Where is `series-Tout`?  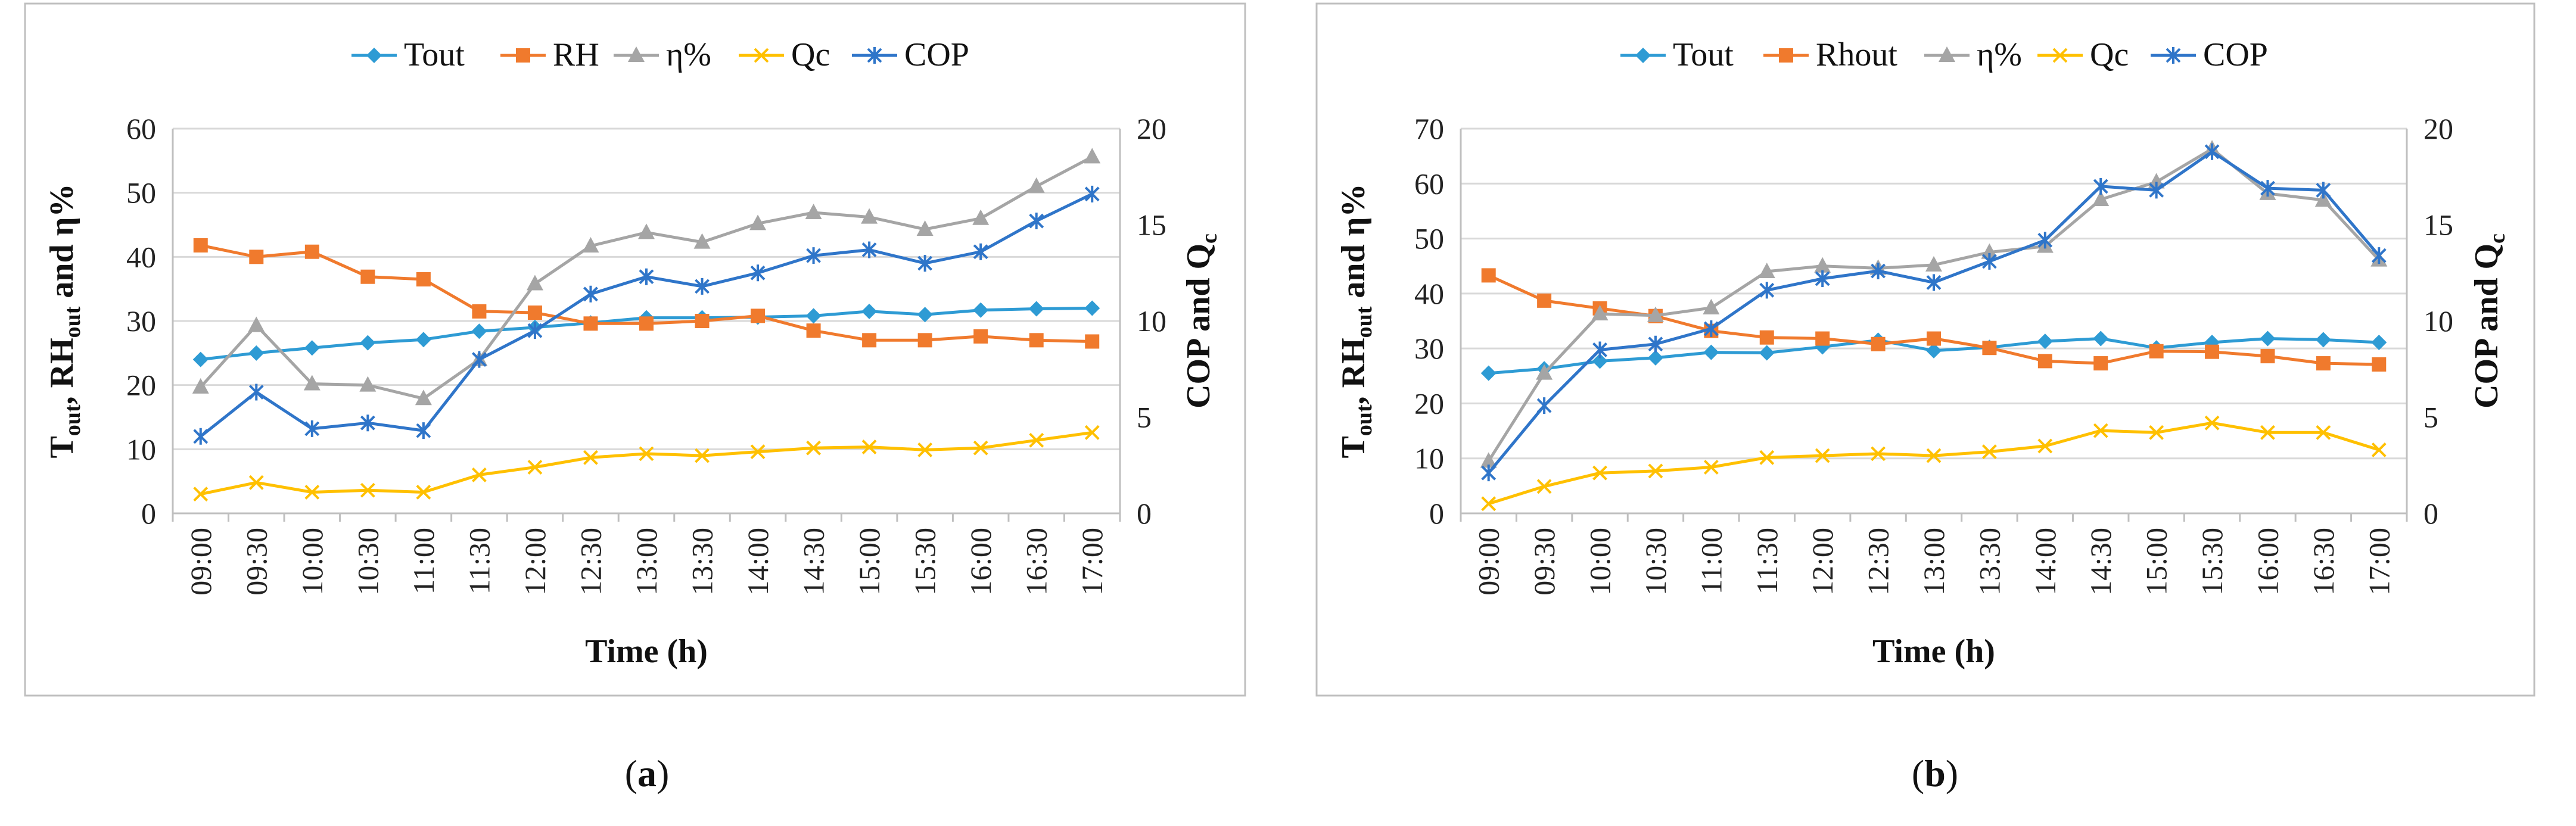 series-Tout is located at coordinates (646, 333).